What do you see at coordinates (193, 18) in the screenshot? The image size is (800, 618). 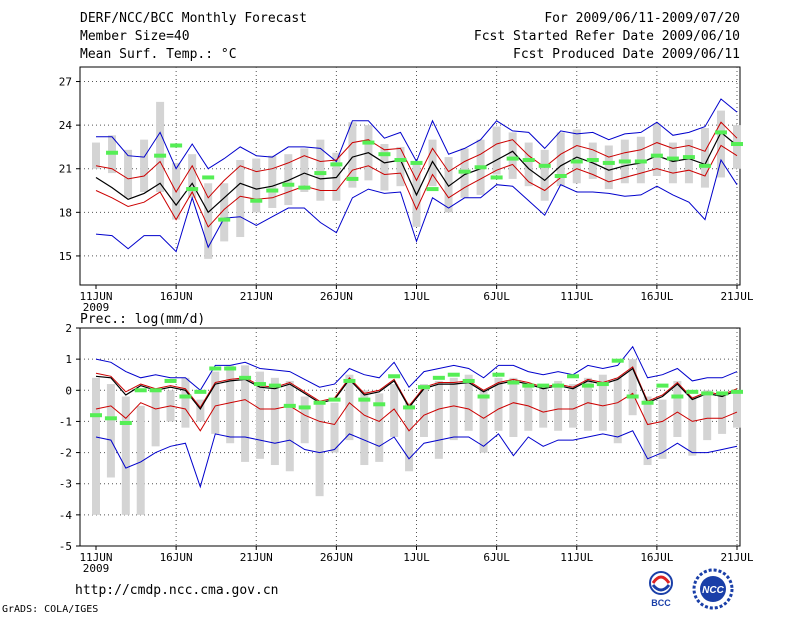 I see `chart-title: DERF/NCC/BCC Monthly Forecast` at bounding box center [193, 18].